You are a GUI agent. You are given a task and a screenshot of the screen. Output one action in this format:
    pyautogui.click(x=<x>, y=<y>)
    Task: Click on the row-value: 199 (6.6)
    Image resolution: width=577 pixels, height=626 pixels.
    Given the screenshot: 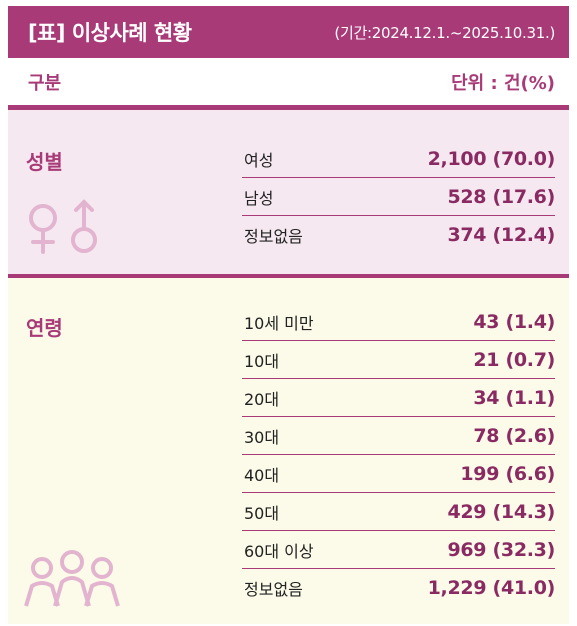 What is the action you would take?
    pyautogui.click(x=507, y=473)
    